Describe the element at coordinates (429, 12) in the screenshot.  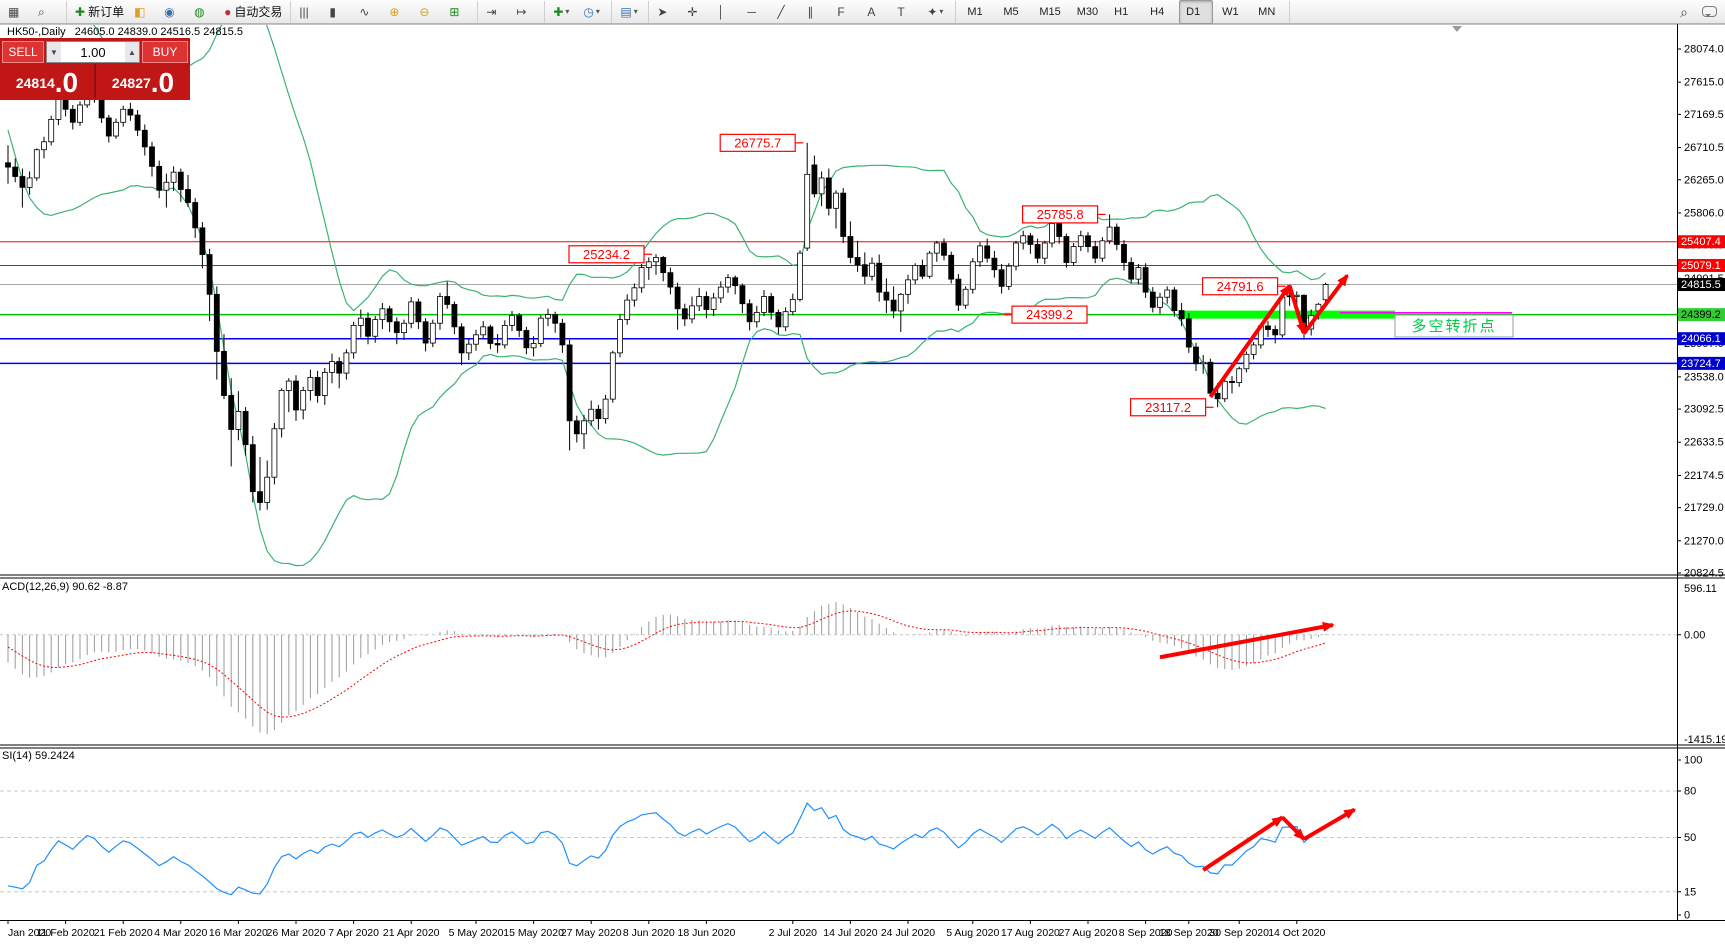
I see `zoom-out-icon: ⊖` at that location.